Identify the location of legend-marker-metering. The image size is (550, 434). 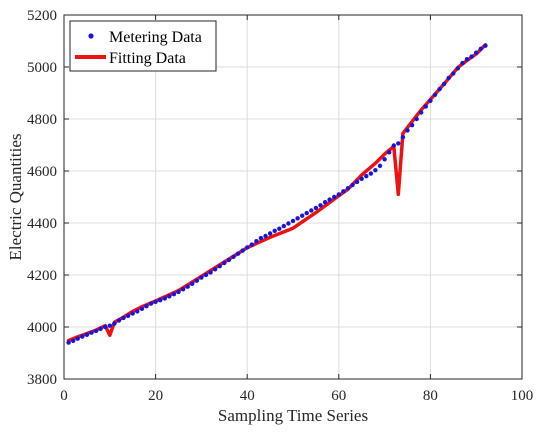
(91, 36).